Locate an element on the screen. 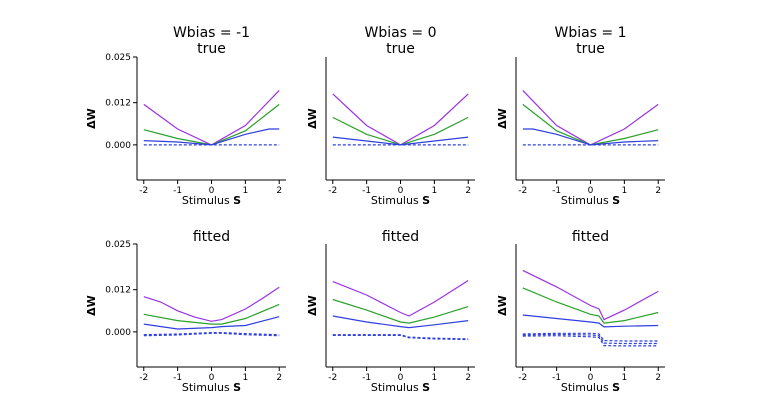 Image resolution: width=777 pixels, height=414 pixels. subplot-title: Wbias = -1 is located at coordinates (211, 33).